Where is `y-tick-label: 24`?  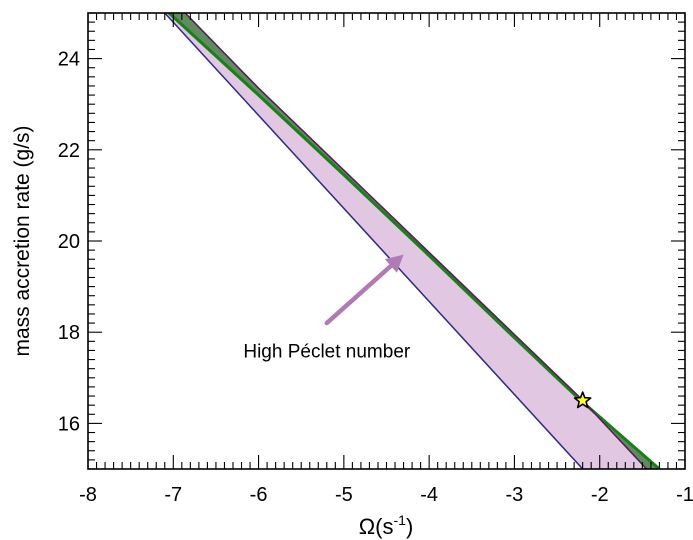 y-tick-label: 24 is located at coordinates (69, 60).